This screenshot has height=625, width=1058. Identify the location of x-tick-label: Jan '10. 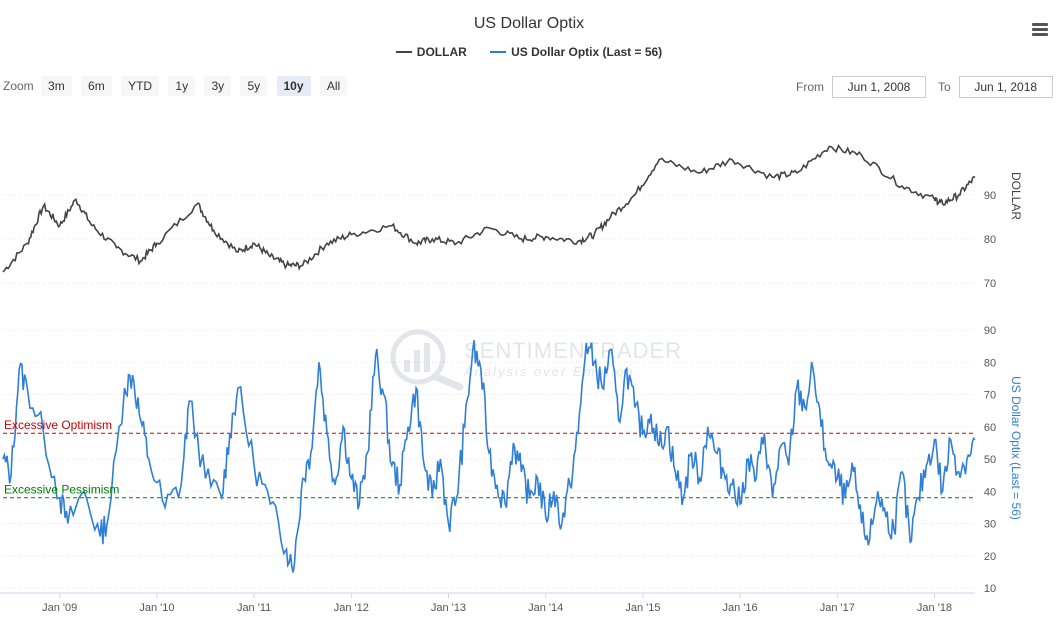
(156, 608).